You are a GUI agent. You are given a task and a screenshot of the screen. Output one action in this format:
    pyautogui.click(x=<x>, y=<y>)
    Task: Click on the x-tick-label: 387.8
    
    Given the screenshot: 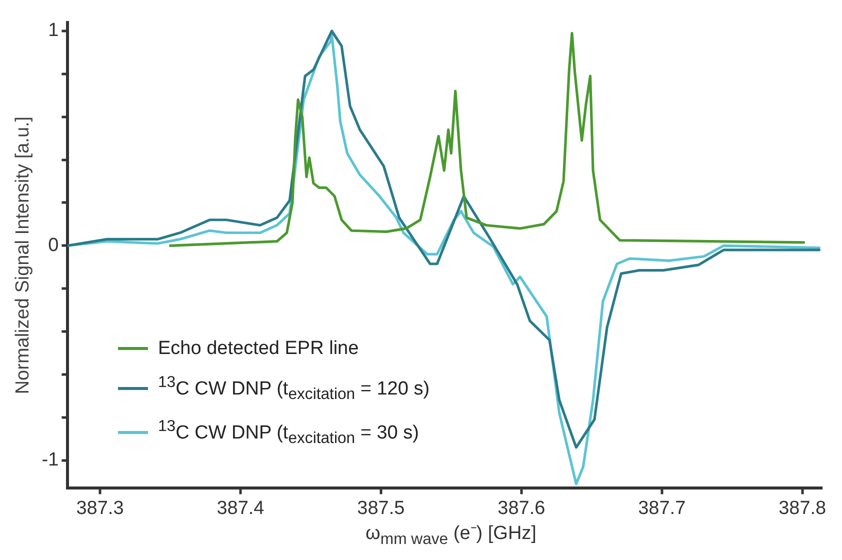 What is the action you would take?
    pyautogui.click(x=802, y=508)
    